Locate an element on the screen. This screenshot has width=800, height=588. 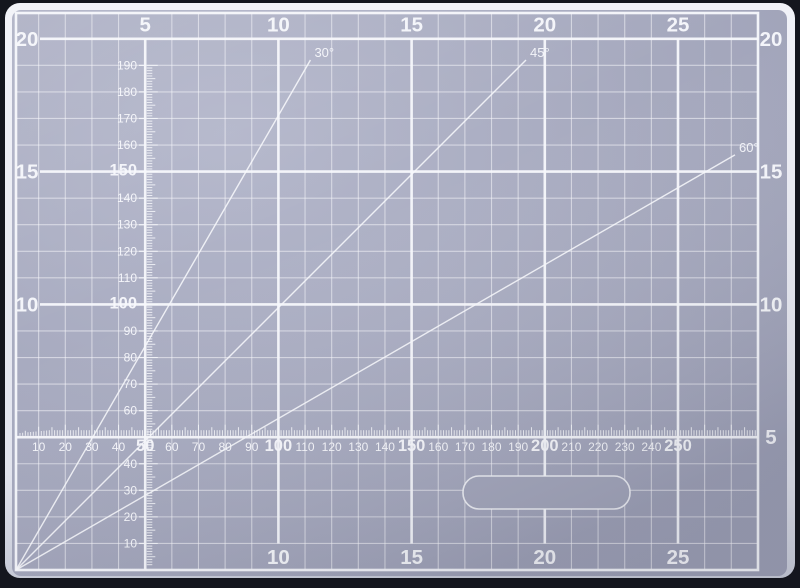
bottom-cm-label: 25 is located at coordinates (678, 557).